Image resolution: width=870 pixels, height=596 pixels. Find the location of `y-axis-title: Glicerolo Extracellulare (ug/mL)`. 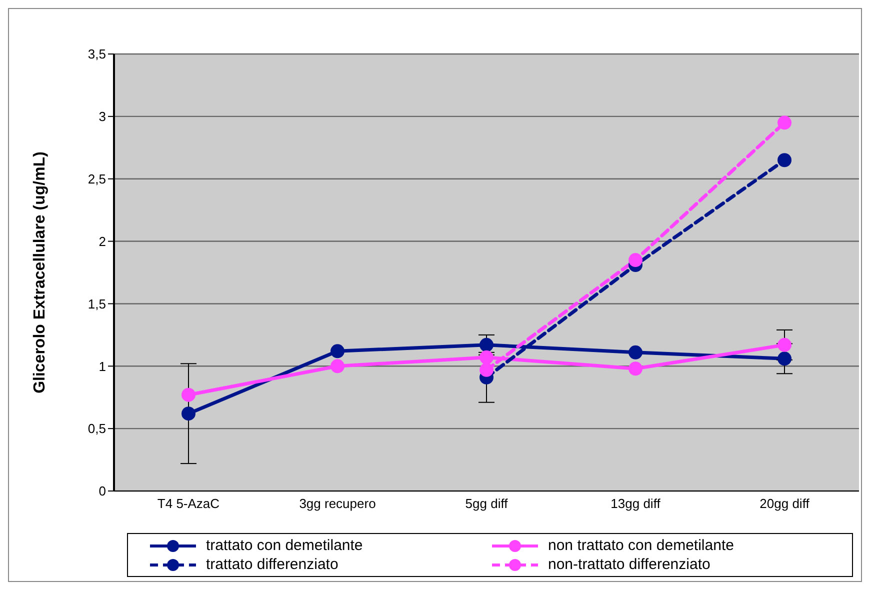

y-axis-title: Glicerolo Extracellulare (ug/mL) is located at coordinates (40, 273).